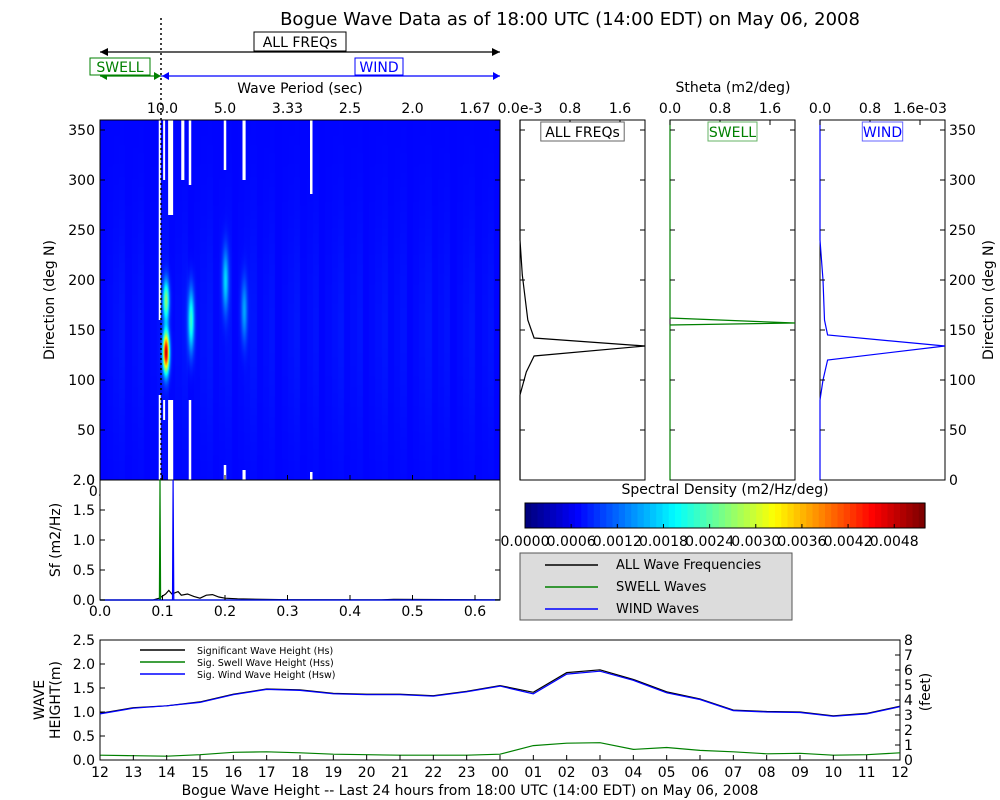  Describe the element at coordinates (908, 686) in the screenshot. I see `height-feet-tick-label: 5` at that location.